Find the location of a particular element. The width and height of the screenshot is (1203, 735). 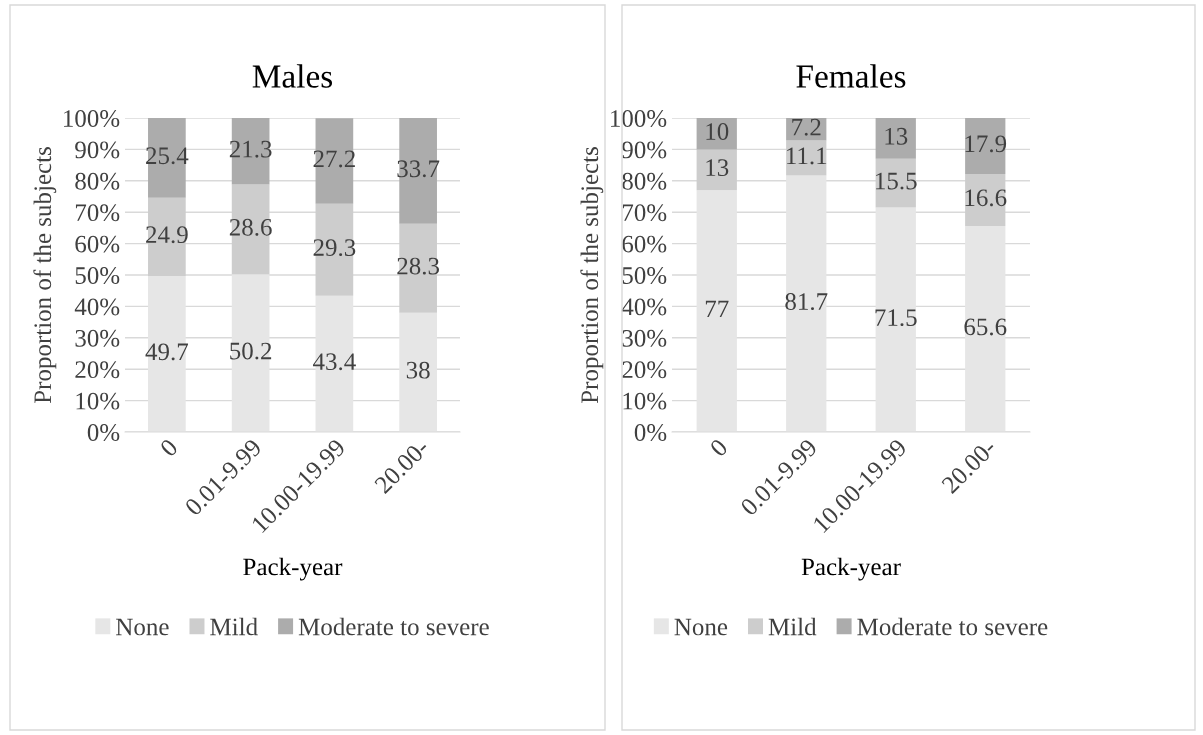

data-label: 21.3 is located at coordinates (250, 149).